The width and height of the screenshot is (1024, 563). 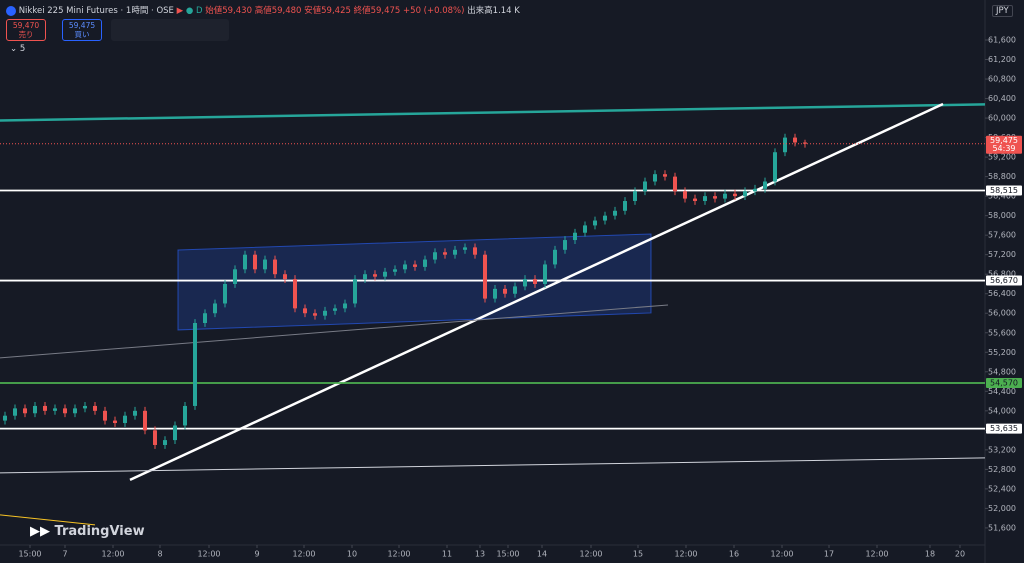 I want to click on x-tick-label: 18, so click(x=930, y=554).